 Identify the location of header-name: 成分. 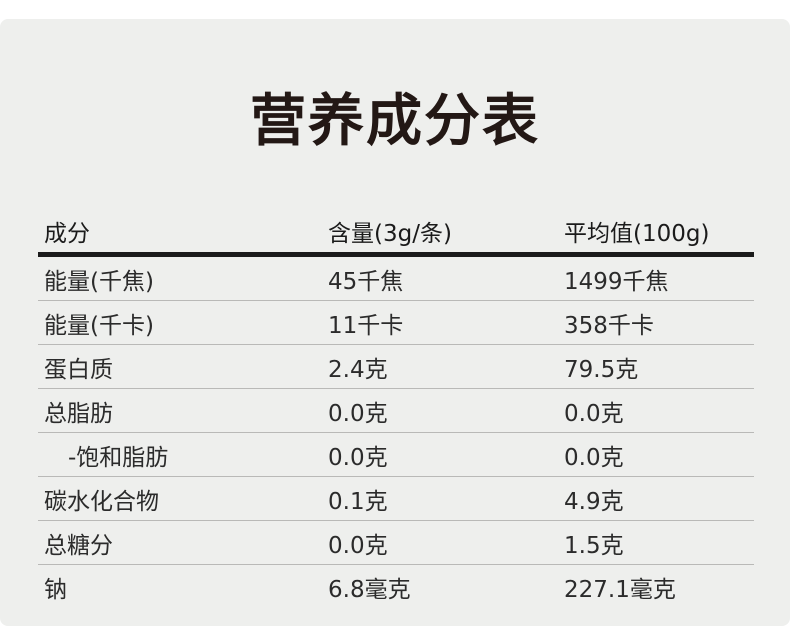
(67, 233).